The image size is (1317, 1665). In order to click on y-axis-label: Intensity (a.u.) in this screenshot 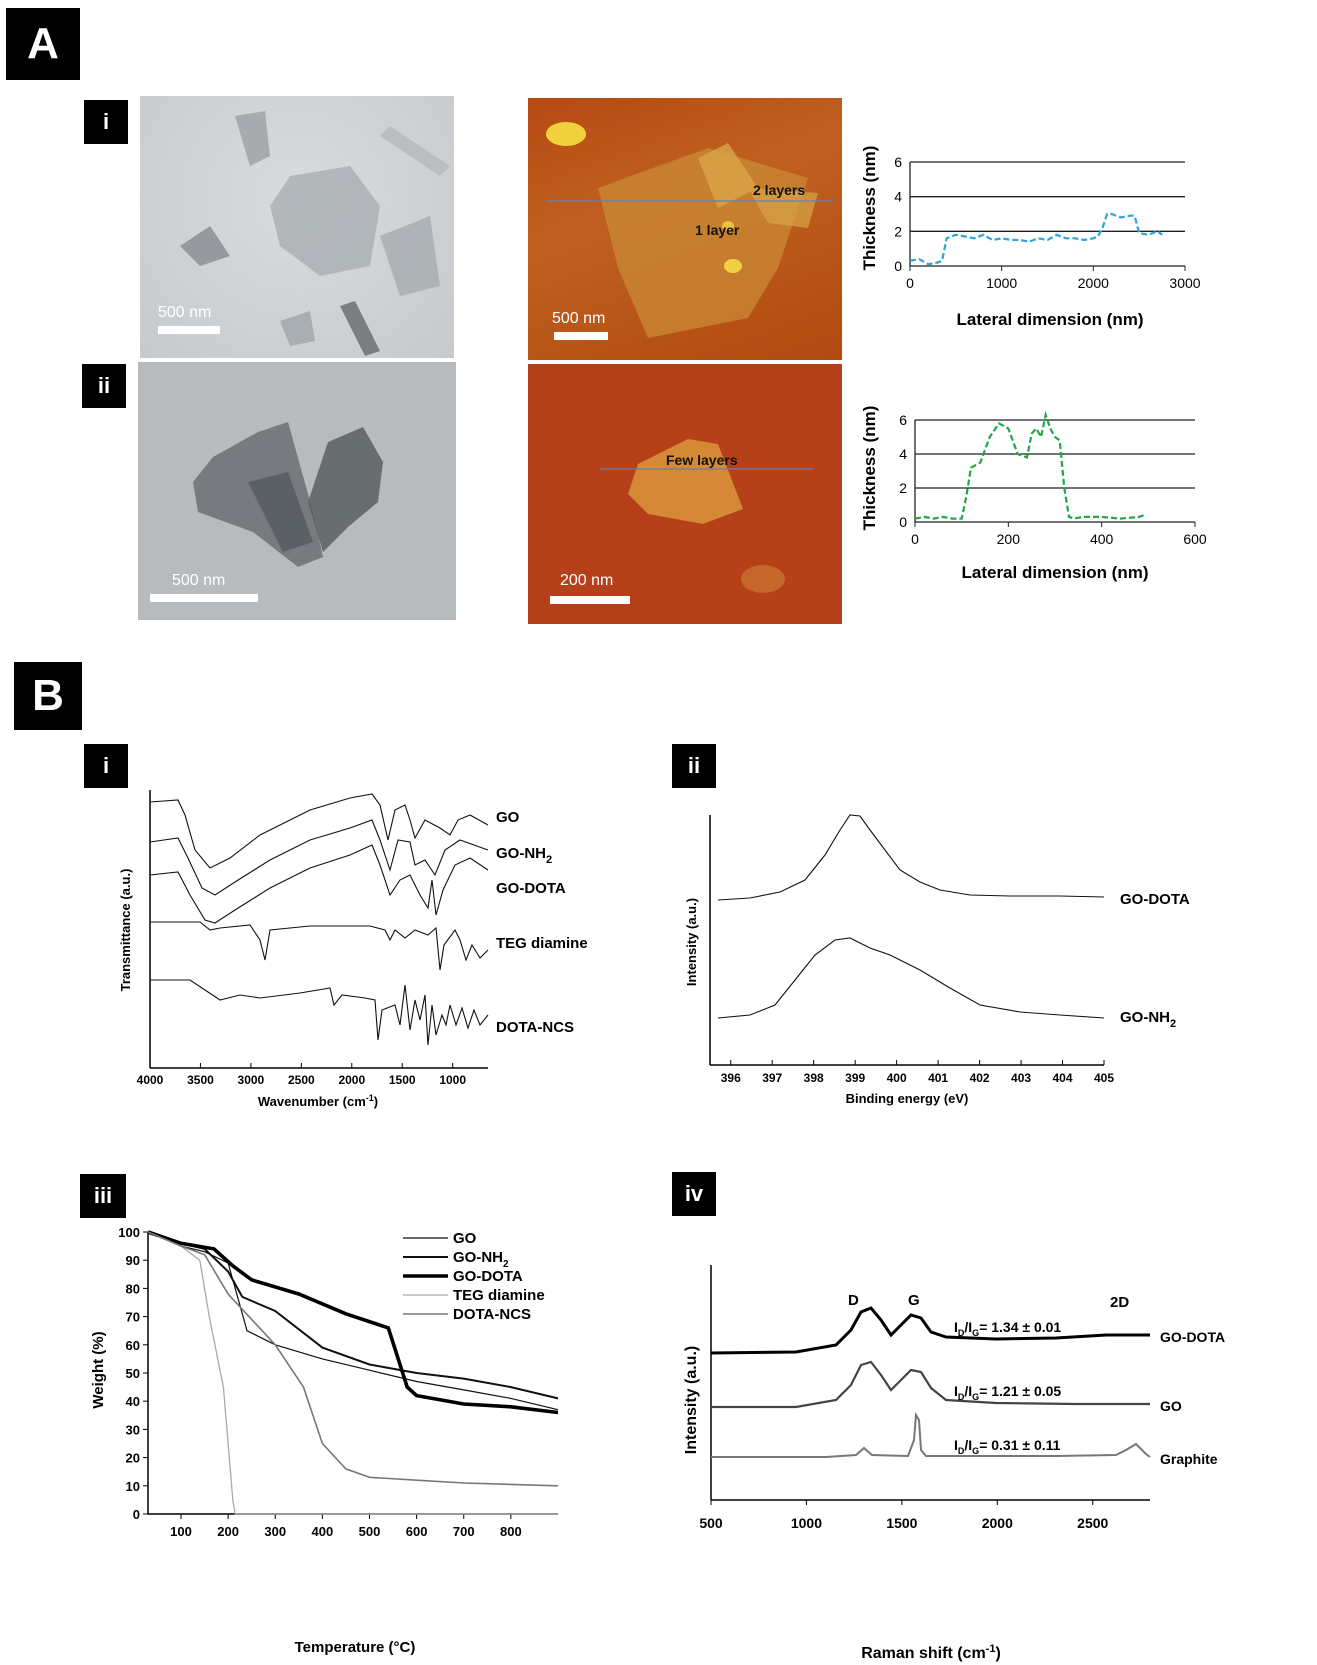, I will do `click(691, 1400)`.